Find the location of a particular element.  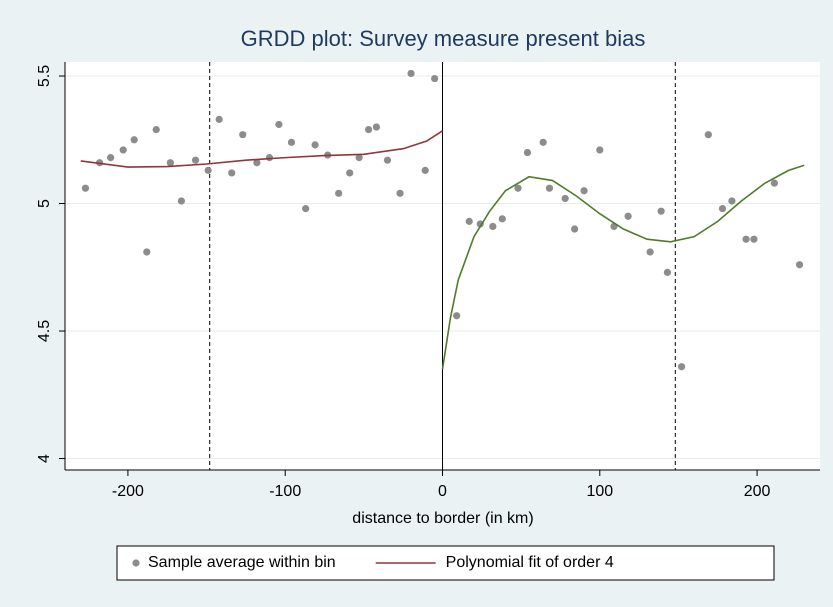

x-tick-label: 200 is located at coordinates (757, 491).